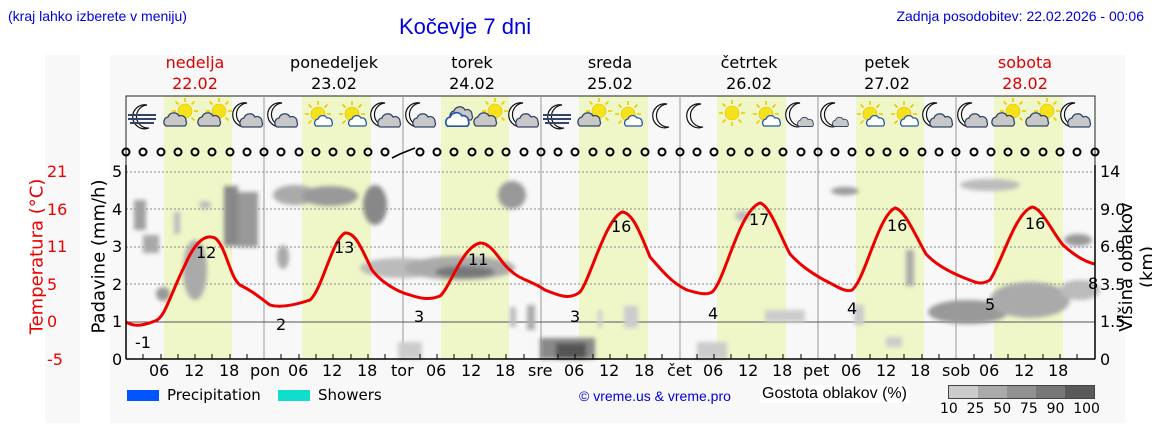 Image resolution: width=1152 pixels, height=443 pixels. What do you see at coordinates (834, 394) in the screenshot?
I see `cloud-density-label: Gostota oblakov (%)` at bounding box center [834, 394].